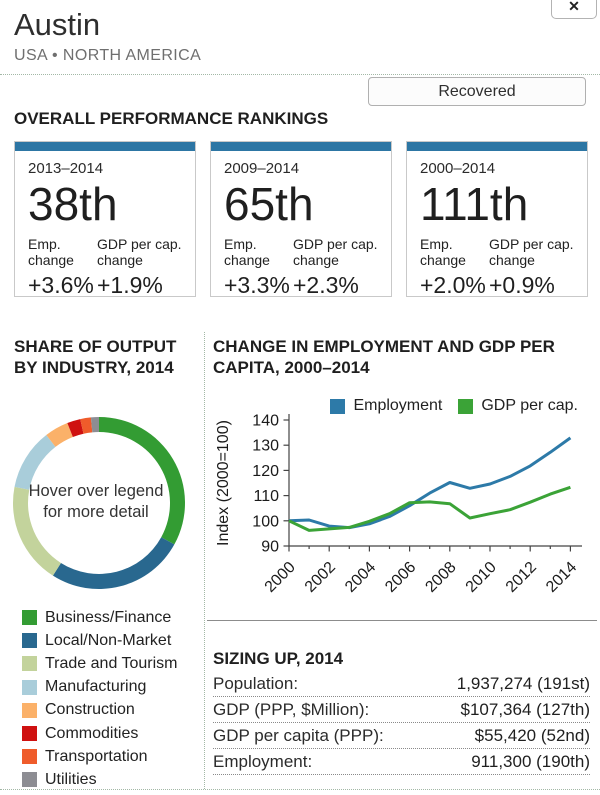  Describe the element at coordinates (561, 577) in the screenshot. I see `x-tick-label: 2014` at that location.